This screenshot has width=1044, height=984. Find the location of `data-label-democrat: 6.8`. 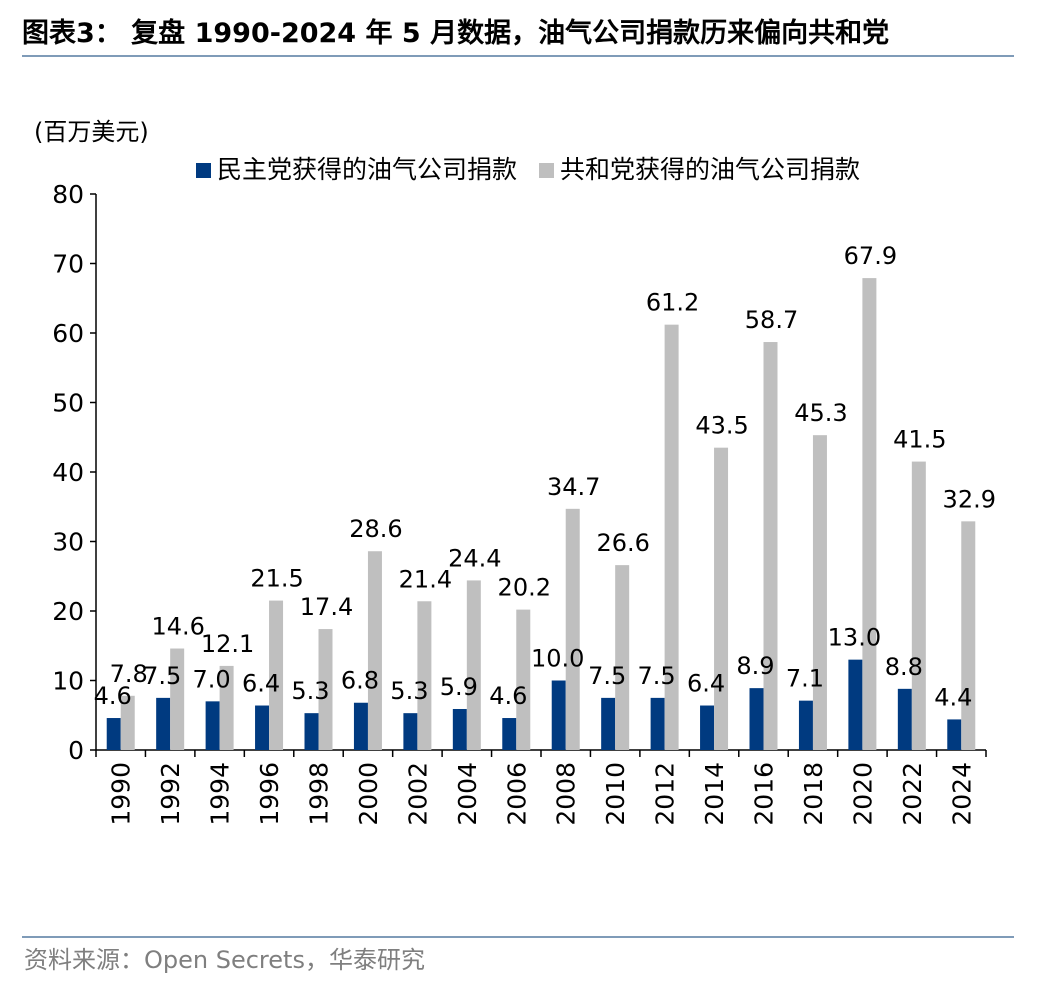

data-label-democrat: 6.8 is located at coordinates (360, 681).